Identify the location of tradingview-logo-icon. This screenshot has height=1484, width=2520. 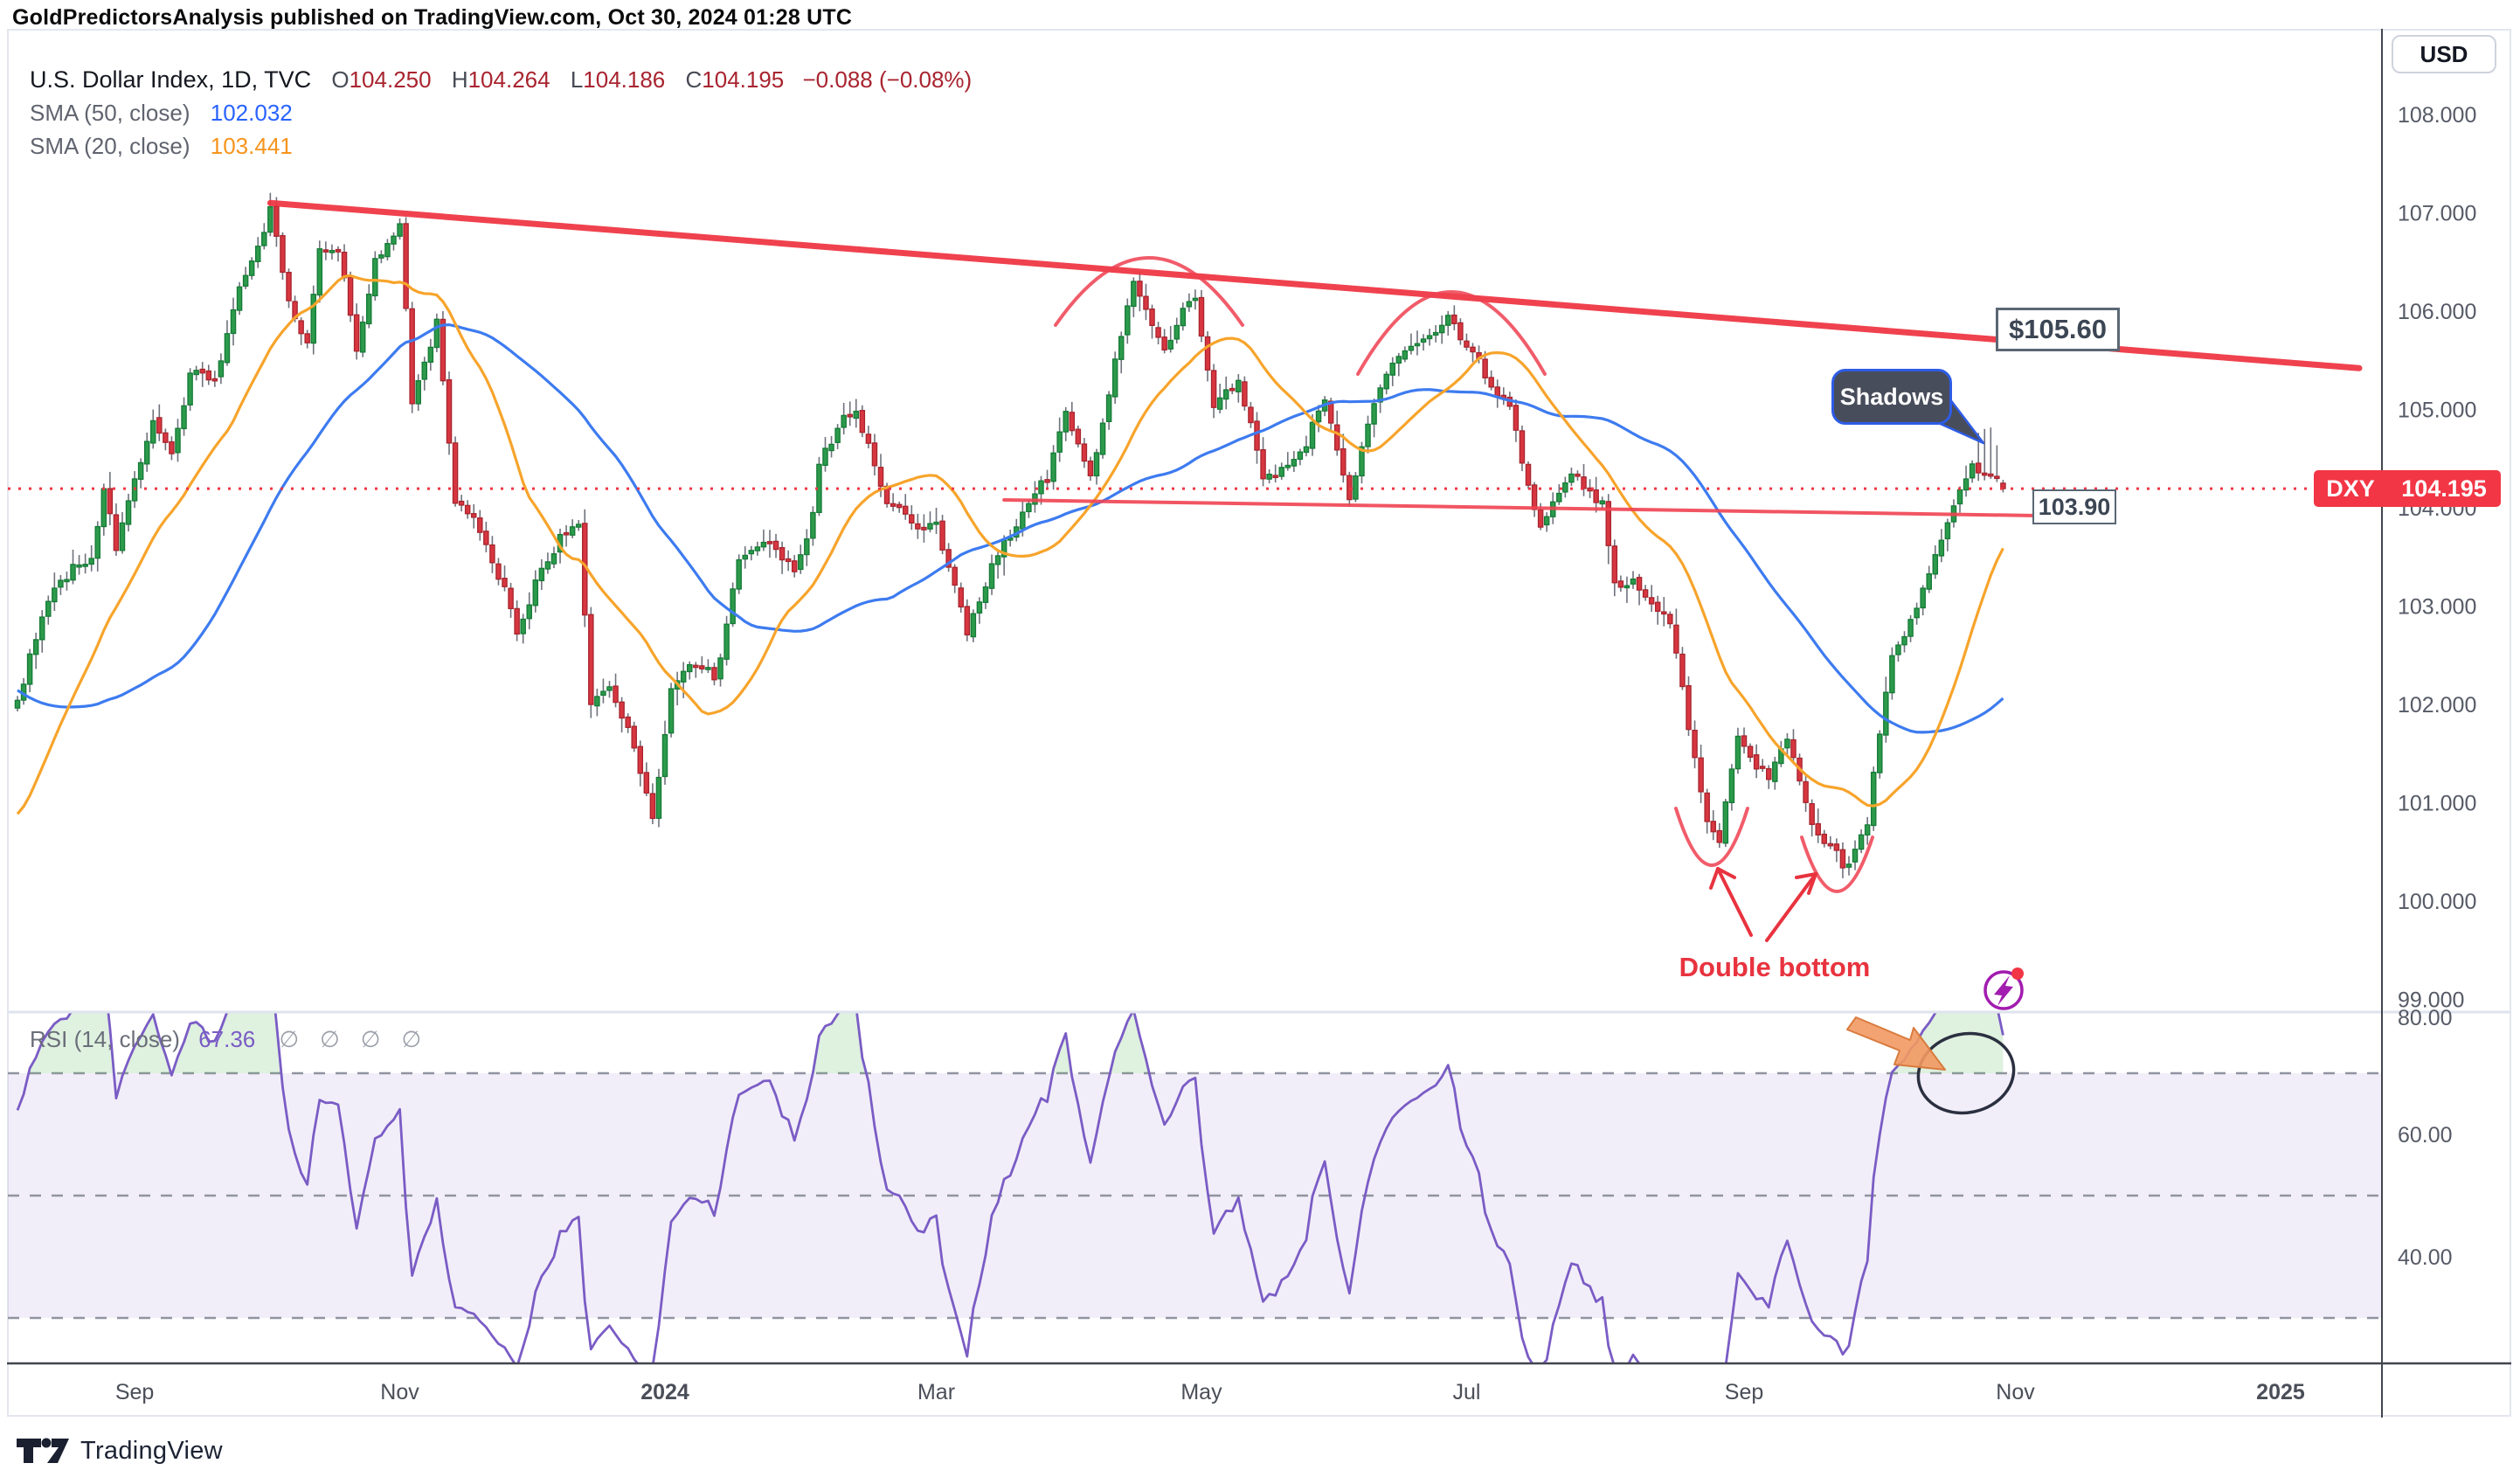
(43, 1450).